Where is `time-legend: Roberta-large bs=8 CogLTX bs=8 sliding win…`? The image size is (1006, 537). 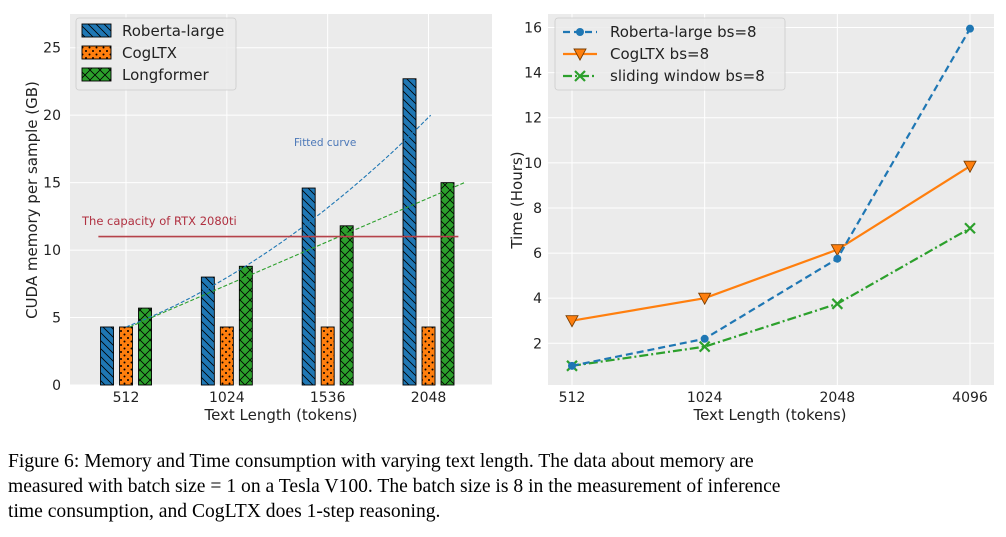
time-legend: Roberta-large bs=8 CogLTX bs=8 sliding win… is located at coordinates (670, 54).